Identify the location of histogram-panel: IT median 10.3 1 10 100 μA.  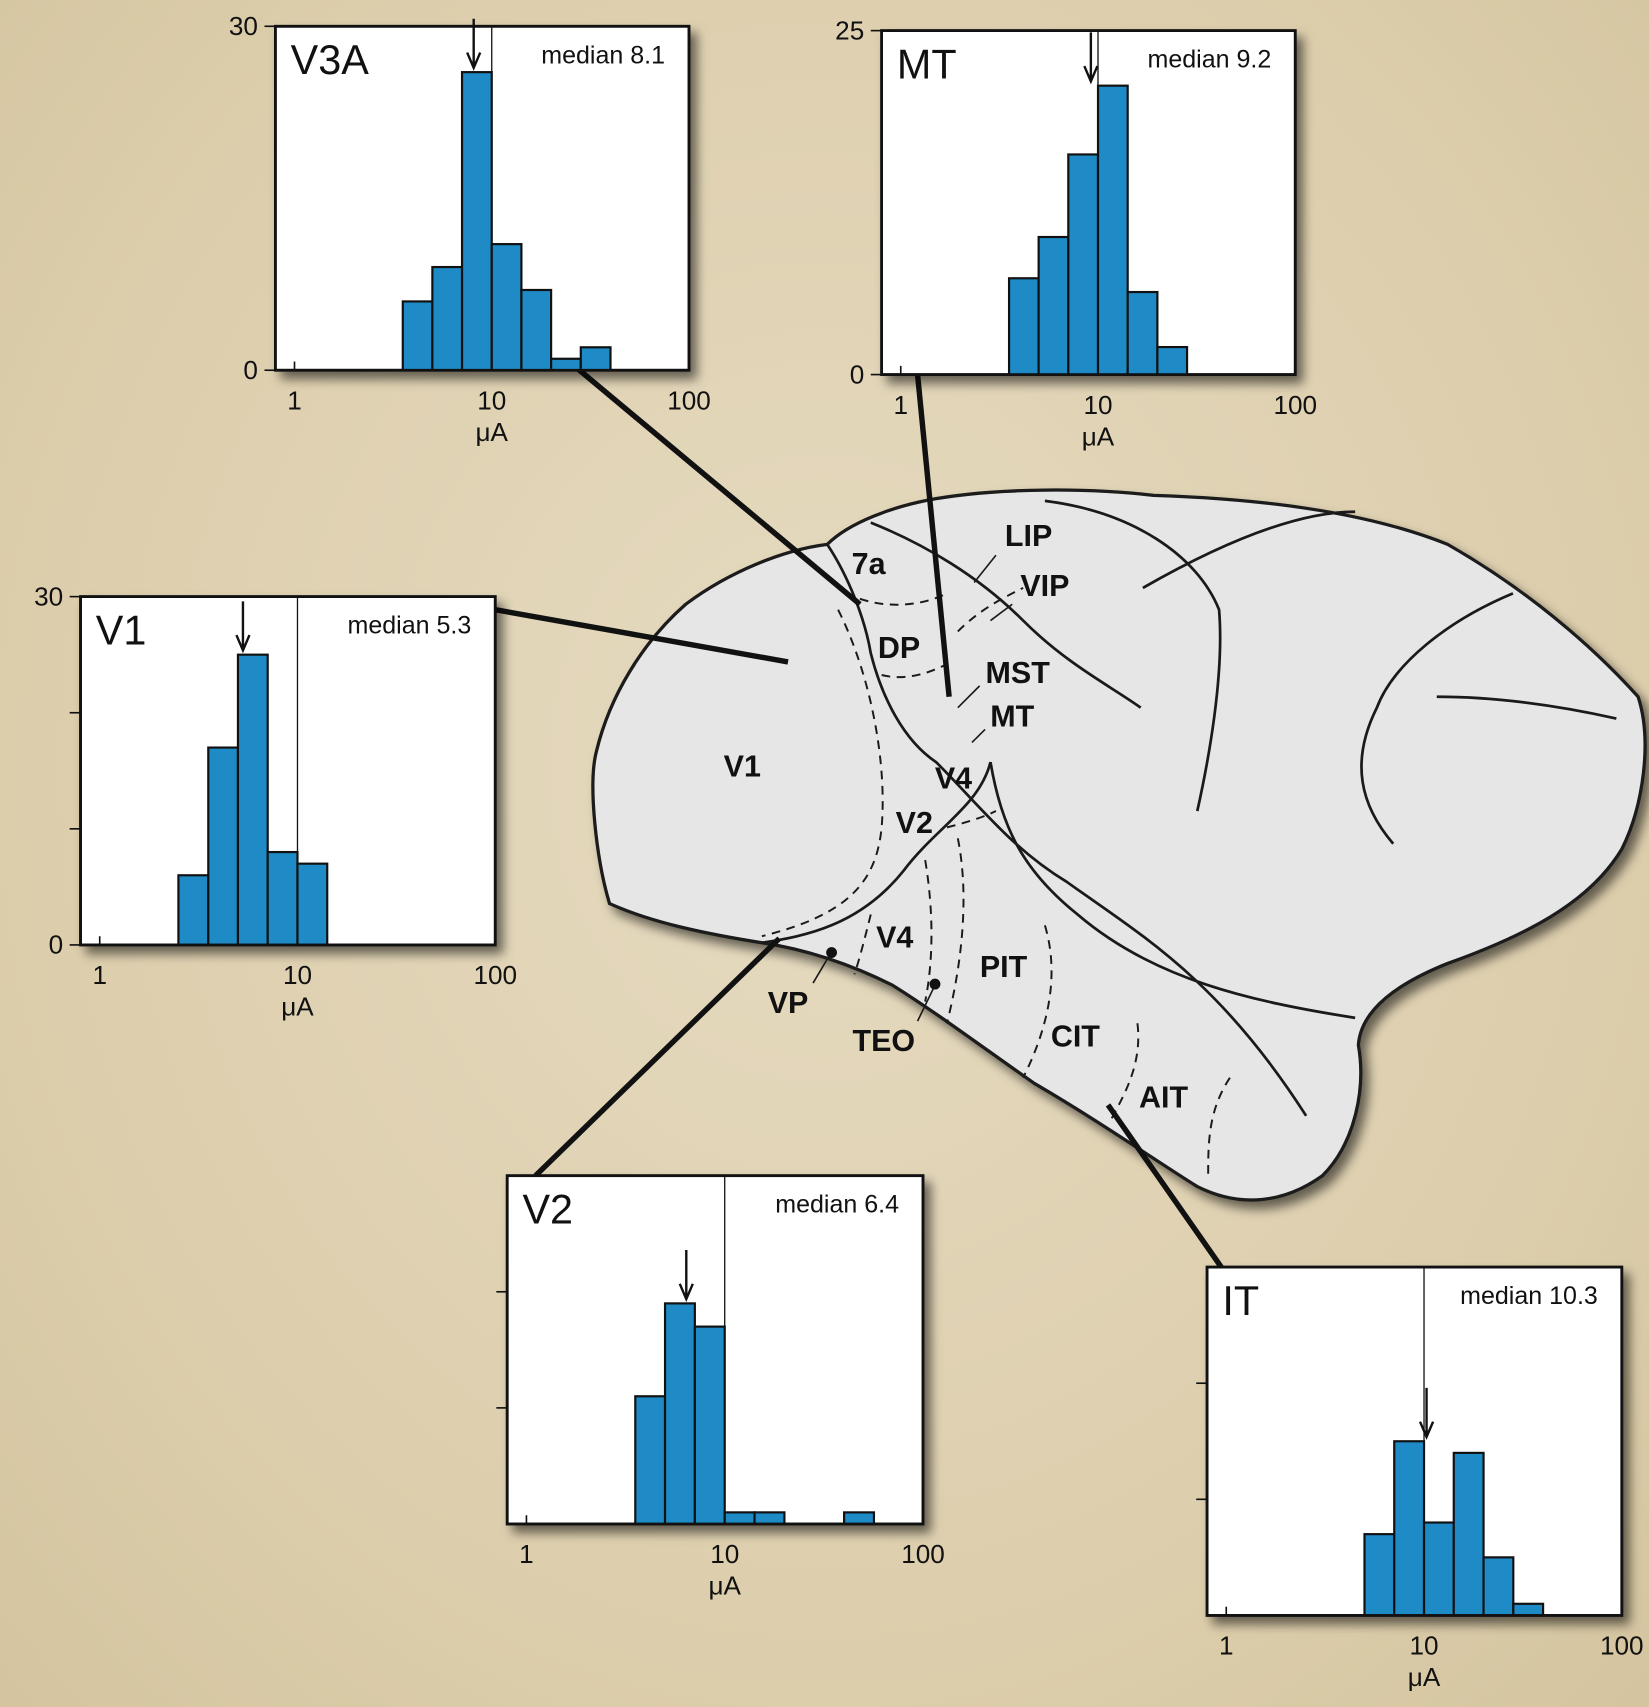
(1420, 1478).